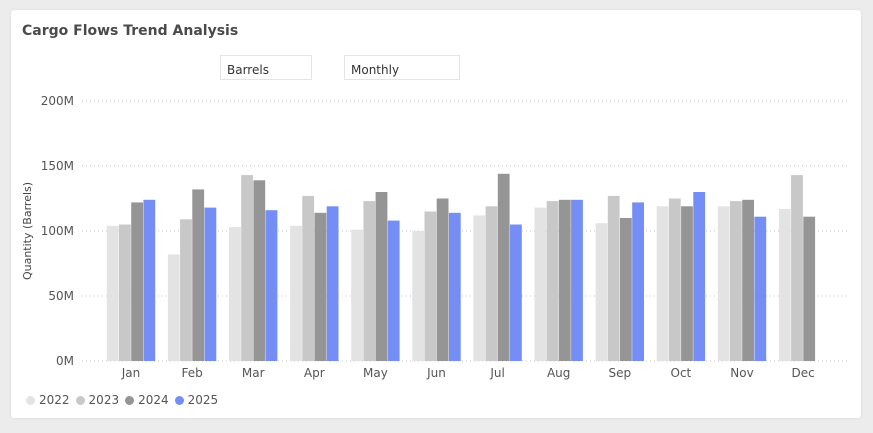 The height and width of the screenshot is (433, 873). What do you see at coordinates (638, 281) in the screenshot?
I see `bar-2025-sep` at bounding box center [638, 281].